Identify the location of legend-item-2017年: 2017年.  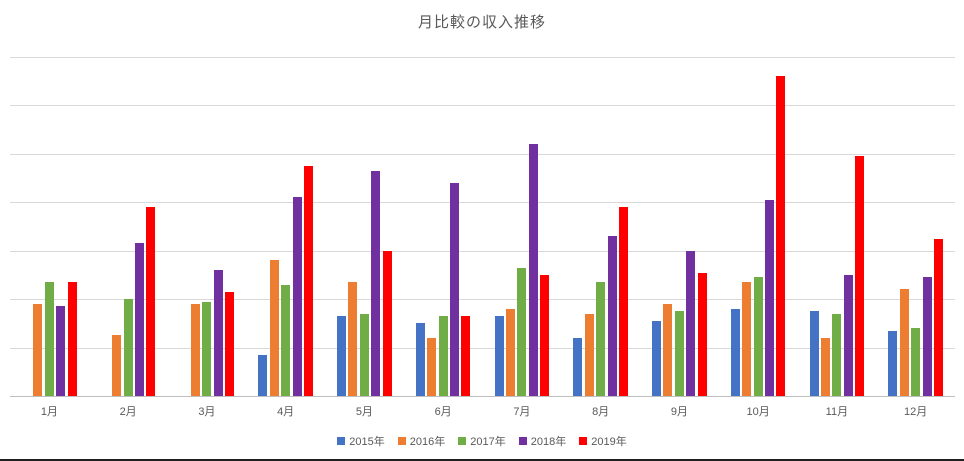
(482, 441).